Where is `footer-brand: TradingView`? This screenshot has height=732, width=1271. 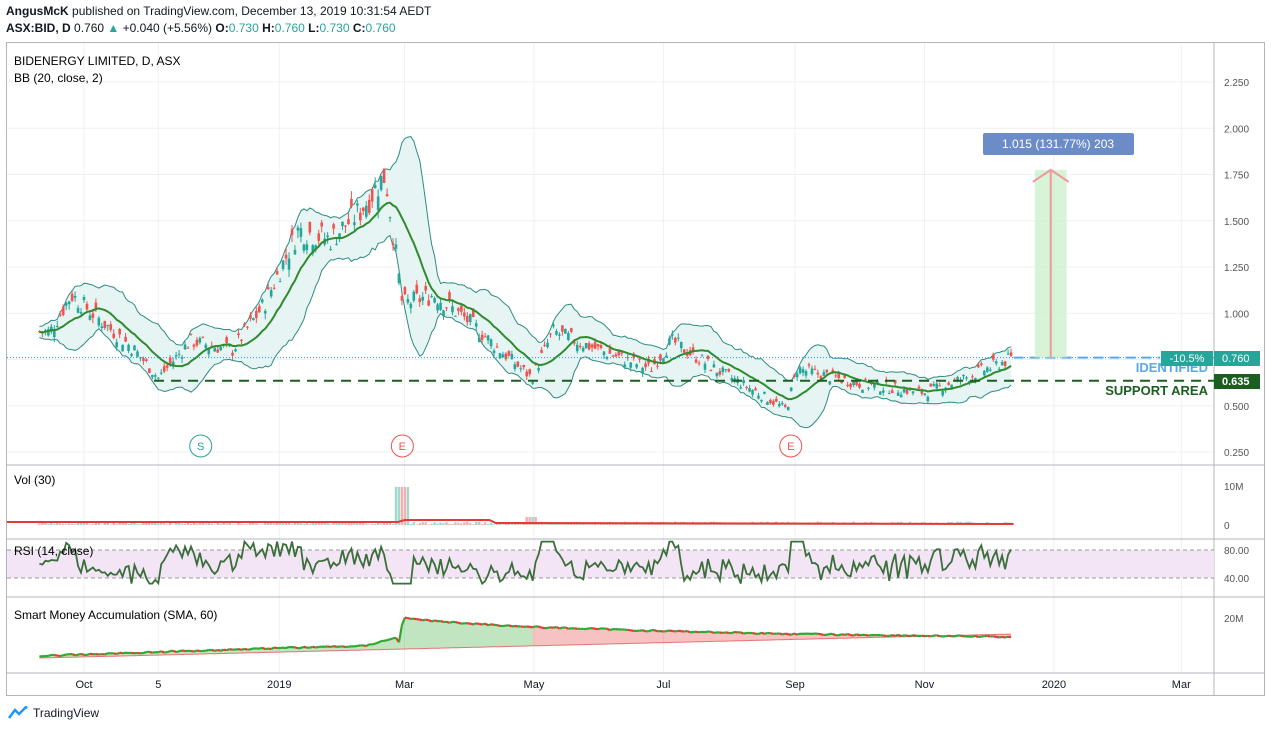 footer-brand: TradingView is located at coordinates (66, 713).